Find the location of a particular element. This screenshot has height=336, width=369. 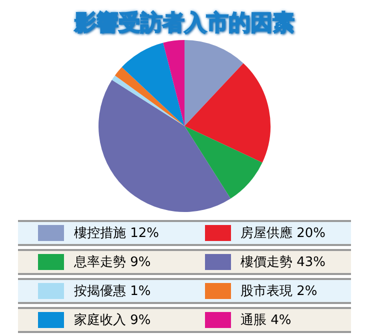

legend-label: 股市表現 is located at coordinates (266, 291).